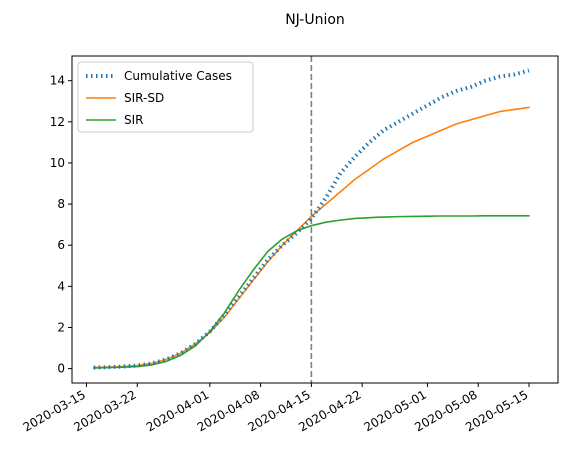 This screenshot has height=456, width=577. What do you see at coordinates (178, 76) in the screenshot?
I see `legend-label: Cumulative Cases` at bounding box center [178, 76].